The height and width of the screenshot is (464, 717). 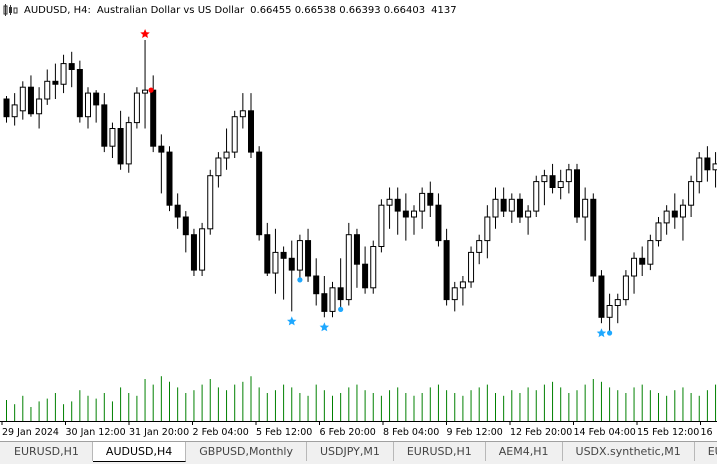 I want to click on chart-tab: USDX.synthetic,M1, so click(x=629, y=451).